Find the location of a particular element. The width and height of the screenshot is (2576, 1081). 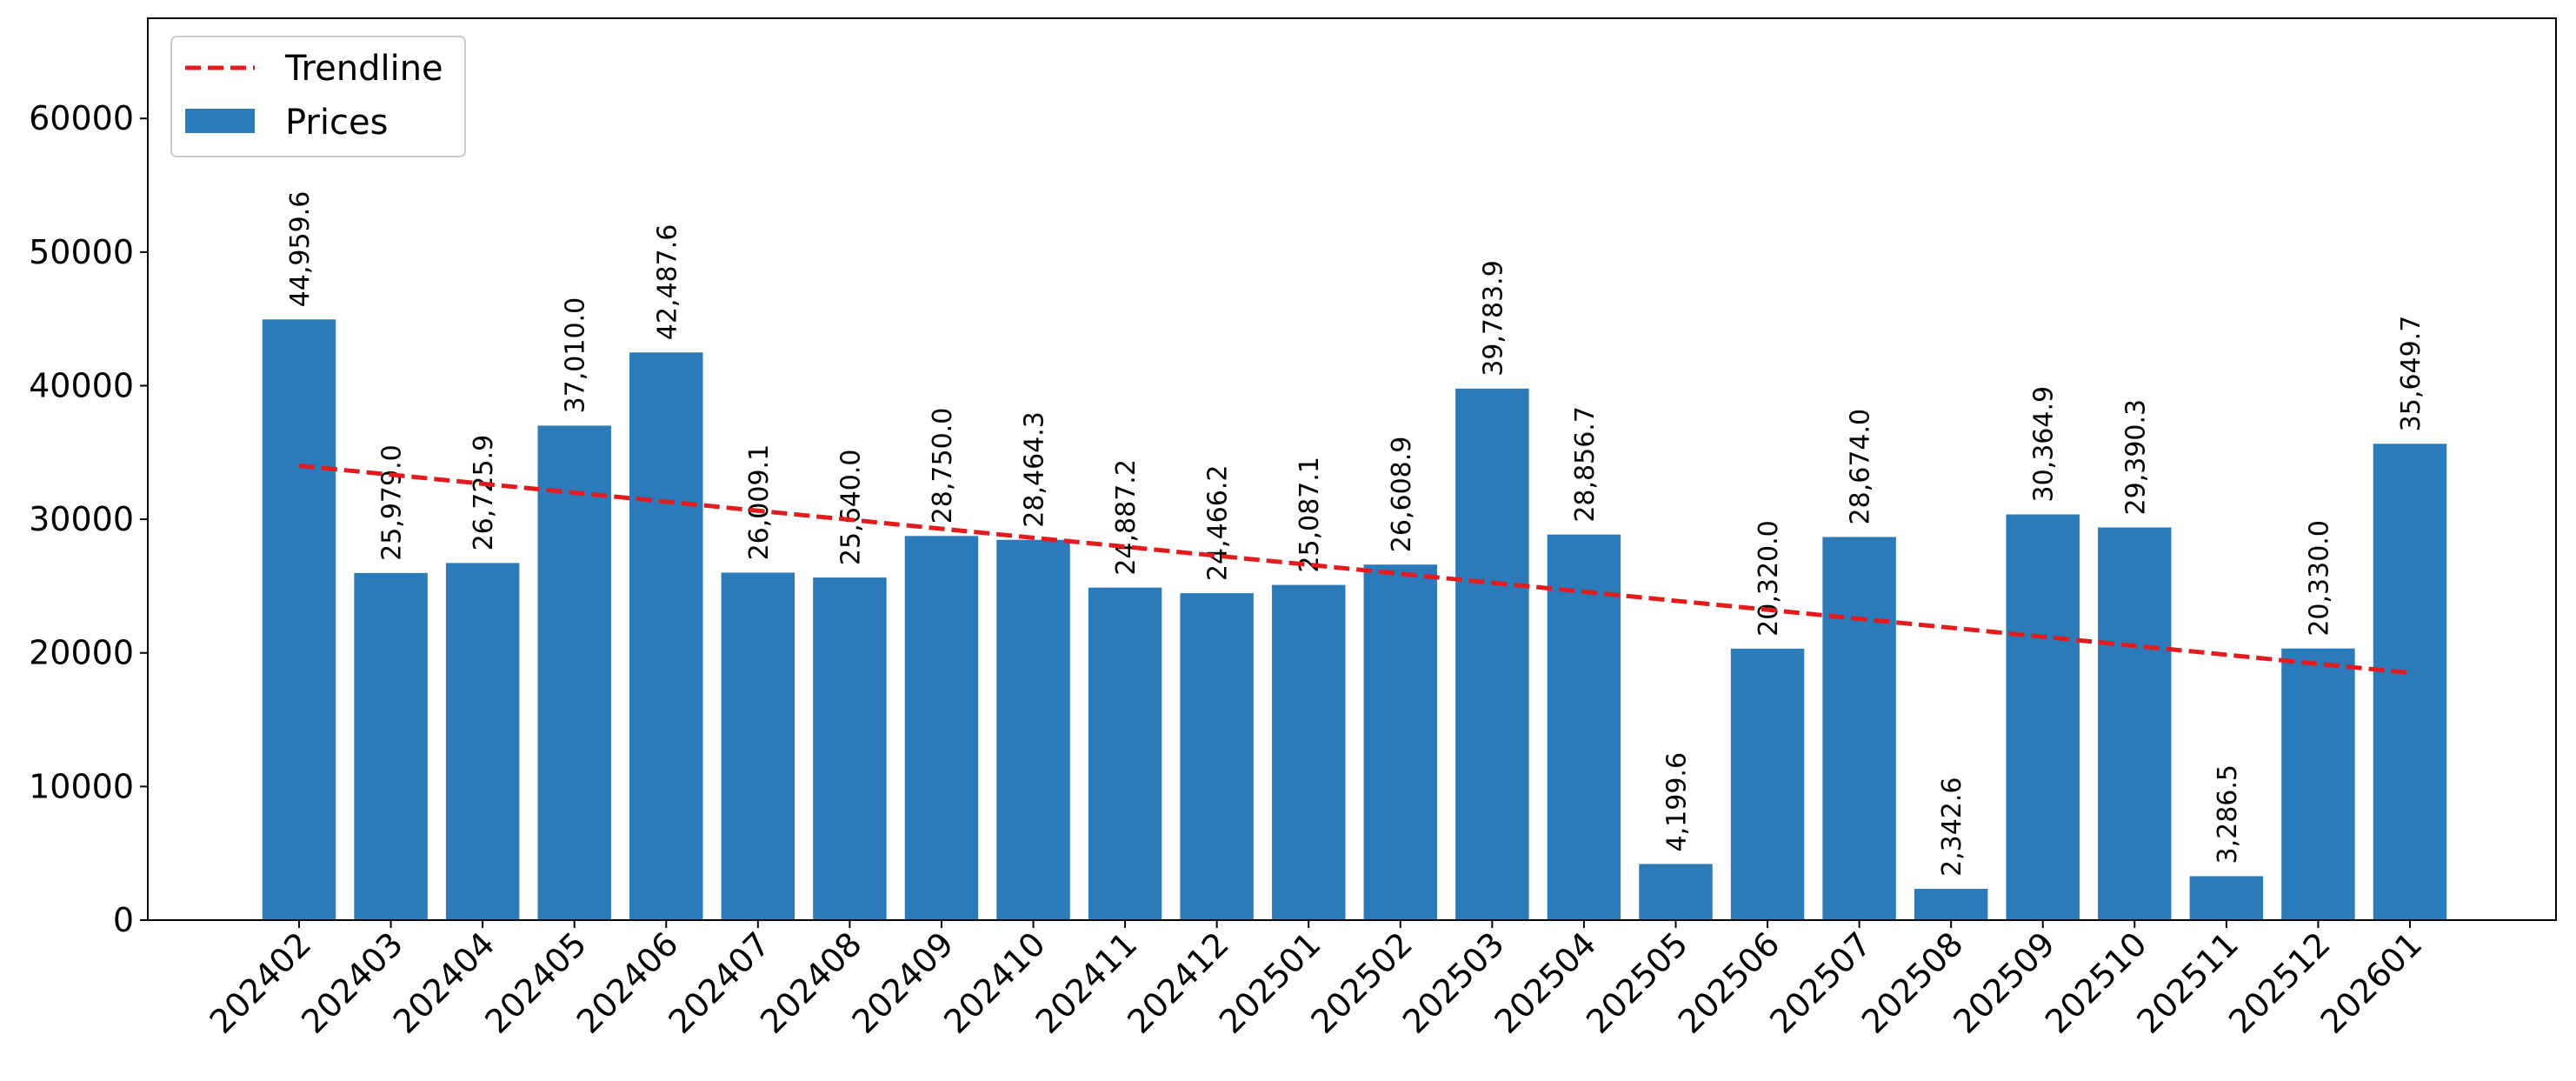

x-tick-label: 202412 is located at coordinates (1178, 982).